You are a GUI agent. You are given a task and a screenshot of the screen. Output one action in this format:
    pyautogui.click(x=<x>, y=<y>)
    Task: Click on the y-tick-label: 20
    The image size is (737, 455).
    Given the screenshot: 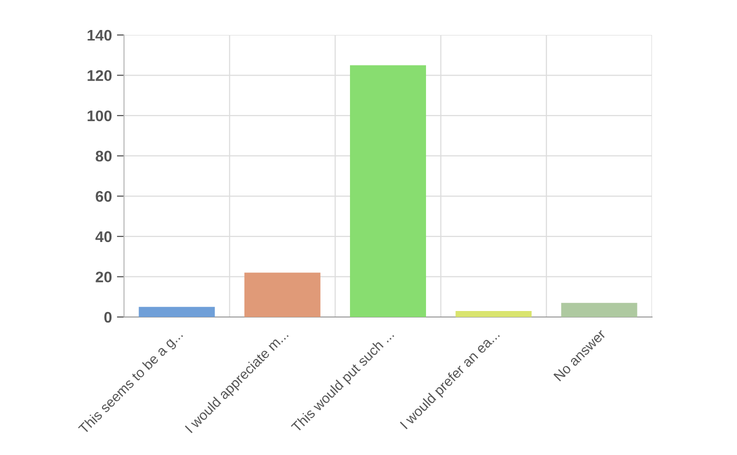 What is the action you would take?
    pyautogui.click(x=104, y=277)
    